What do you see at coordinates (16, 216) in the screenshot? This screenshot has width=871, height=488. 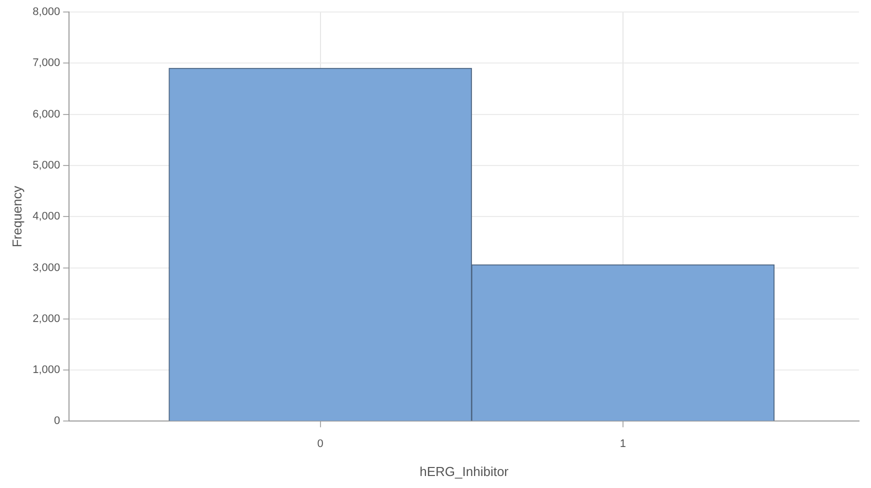 I see `y-axis-title: Frequency` at bounding box center [16, 216].